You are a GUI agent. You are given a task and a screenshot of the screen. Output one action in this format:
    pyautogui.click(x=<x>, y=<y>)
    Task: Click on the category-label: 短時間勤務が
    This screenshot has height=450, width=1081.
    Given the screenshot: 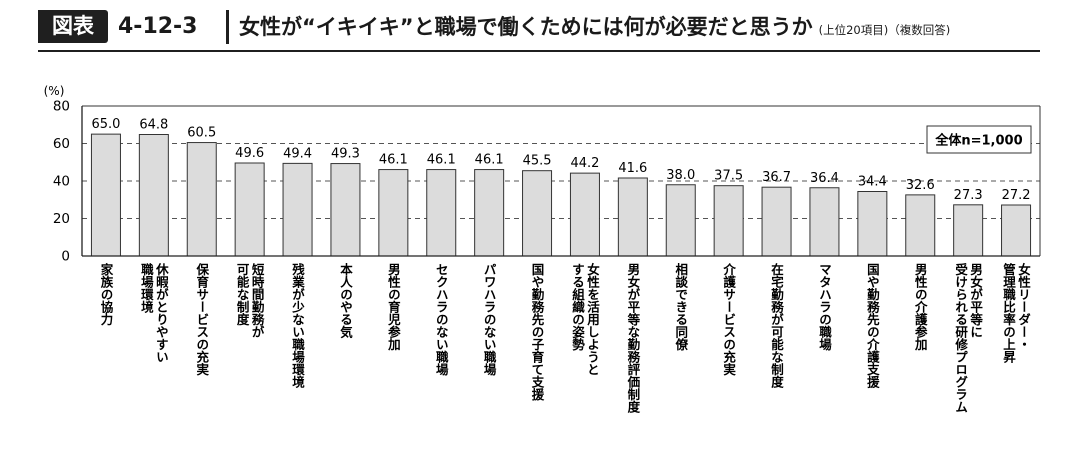 What is the action you would take?
    pyautogui.click(x=257, y=300)
    